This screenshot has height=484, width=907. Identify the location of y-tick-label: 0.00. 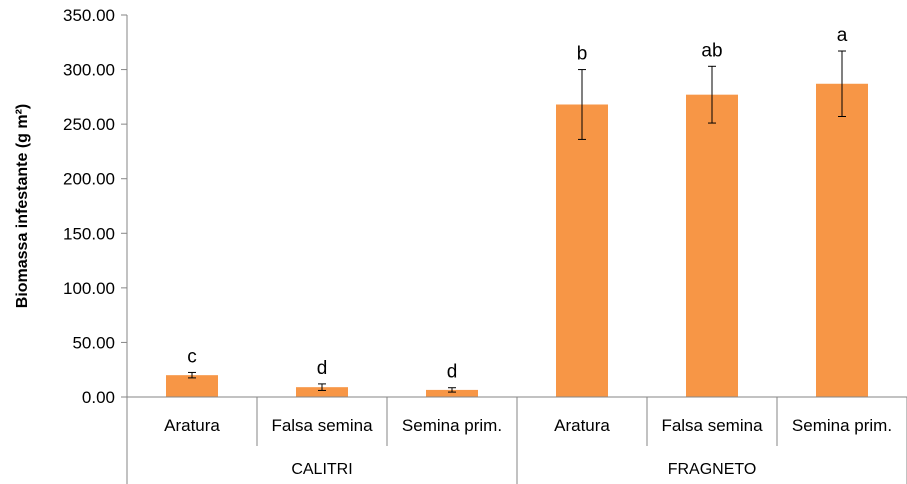
(98, 397).